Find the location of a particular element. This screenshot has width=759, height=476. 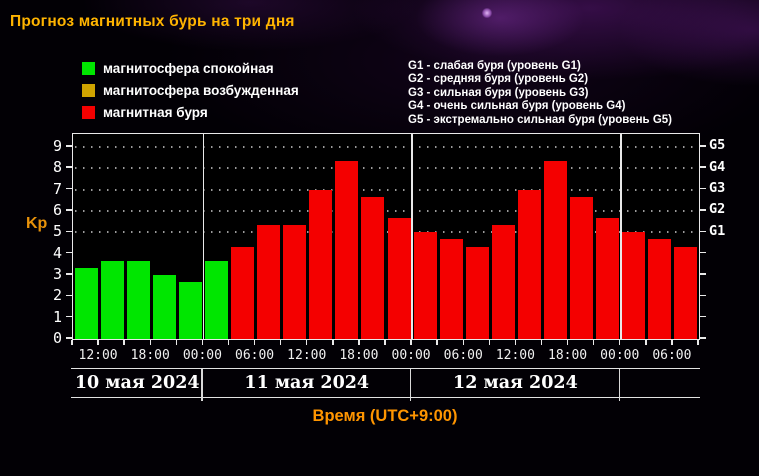

legend-item-label: магнитосфера спокойная is located at coordinates (188, 68).